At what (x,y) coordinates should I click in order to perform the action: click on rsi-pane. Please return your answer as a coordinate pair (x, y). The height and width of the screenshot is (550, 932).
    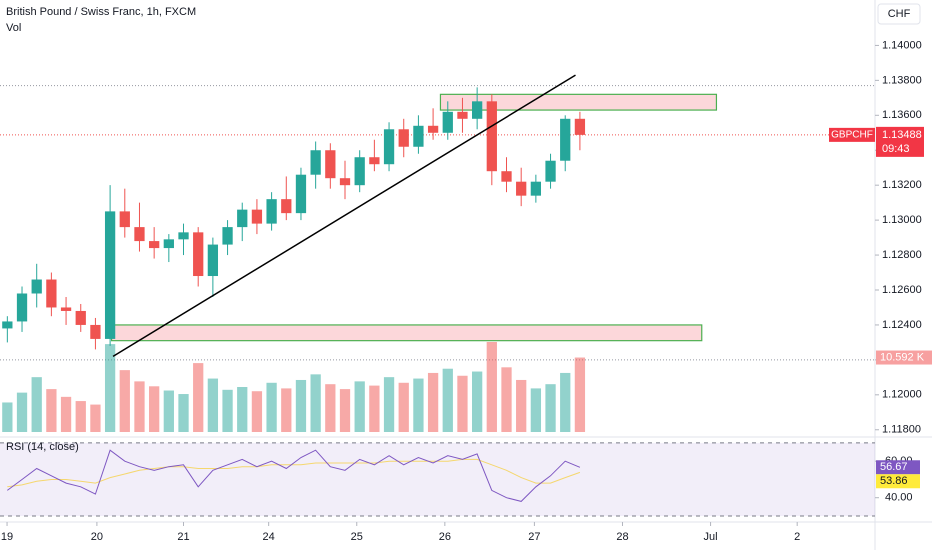
    Looking at the image, I should click on (437, 479).